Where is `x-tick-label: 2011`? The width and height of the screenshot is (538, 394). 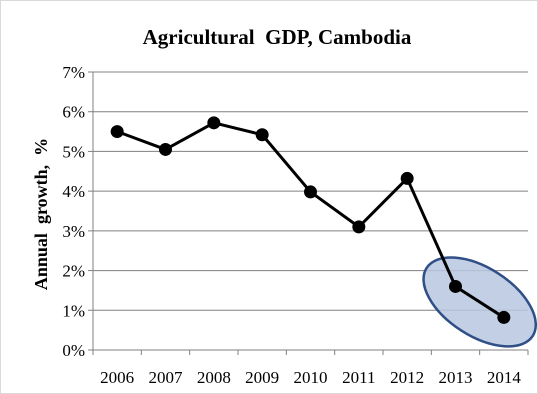
x-tick-label: 2011 is located at coordinates (358, 377).